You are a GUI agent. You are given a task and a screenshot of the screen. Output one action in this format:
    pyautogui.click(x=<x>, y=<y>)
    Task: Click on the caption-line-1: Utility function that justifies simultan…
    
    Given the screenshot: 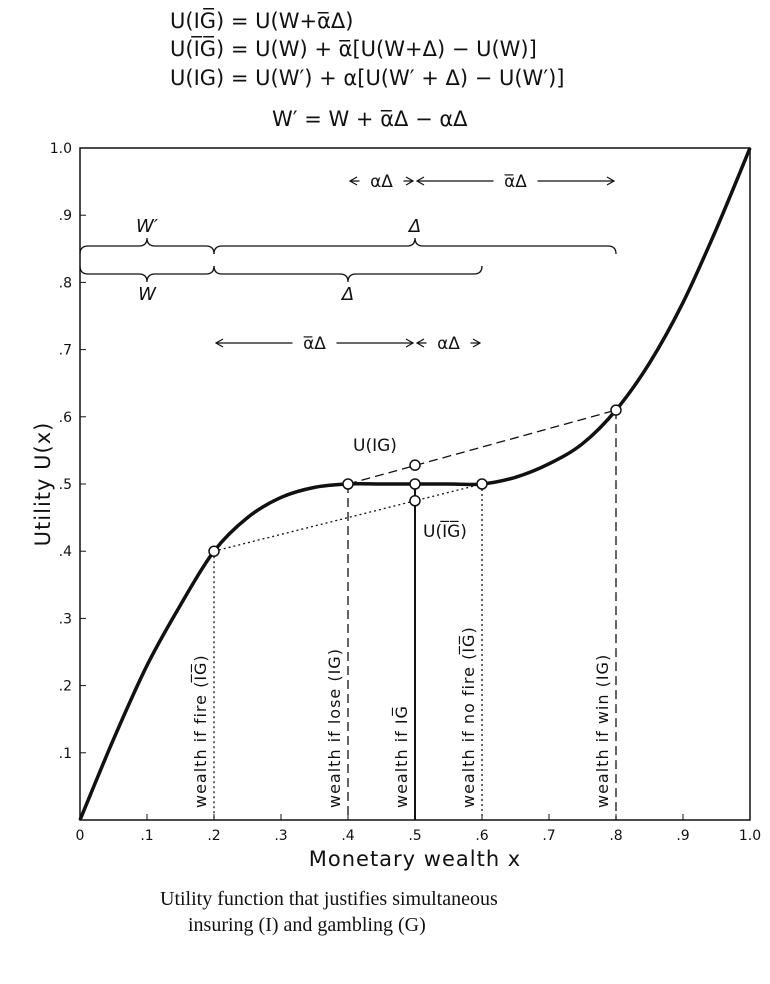 What is the action you would take?
    pyautogui.click(x=329, y=899)
    